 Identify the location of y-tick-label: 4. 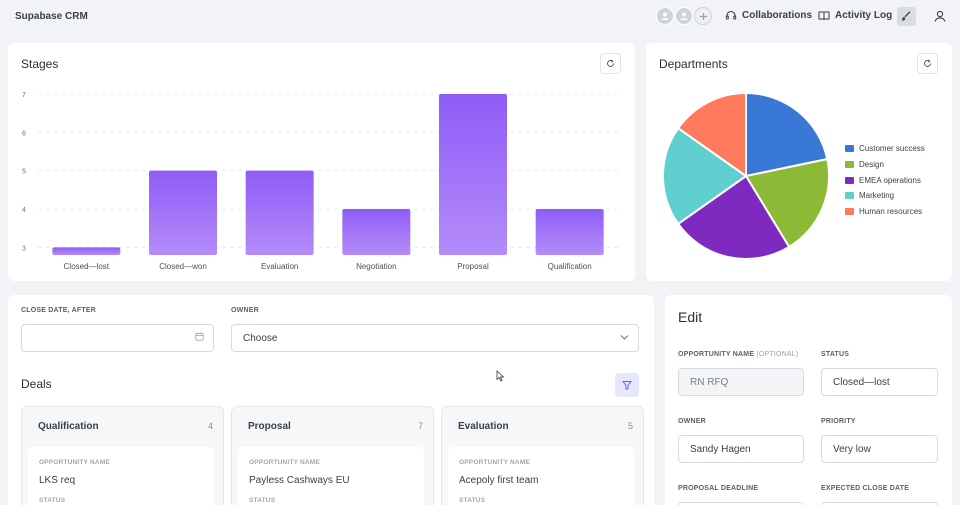
(24, 210).